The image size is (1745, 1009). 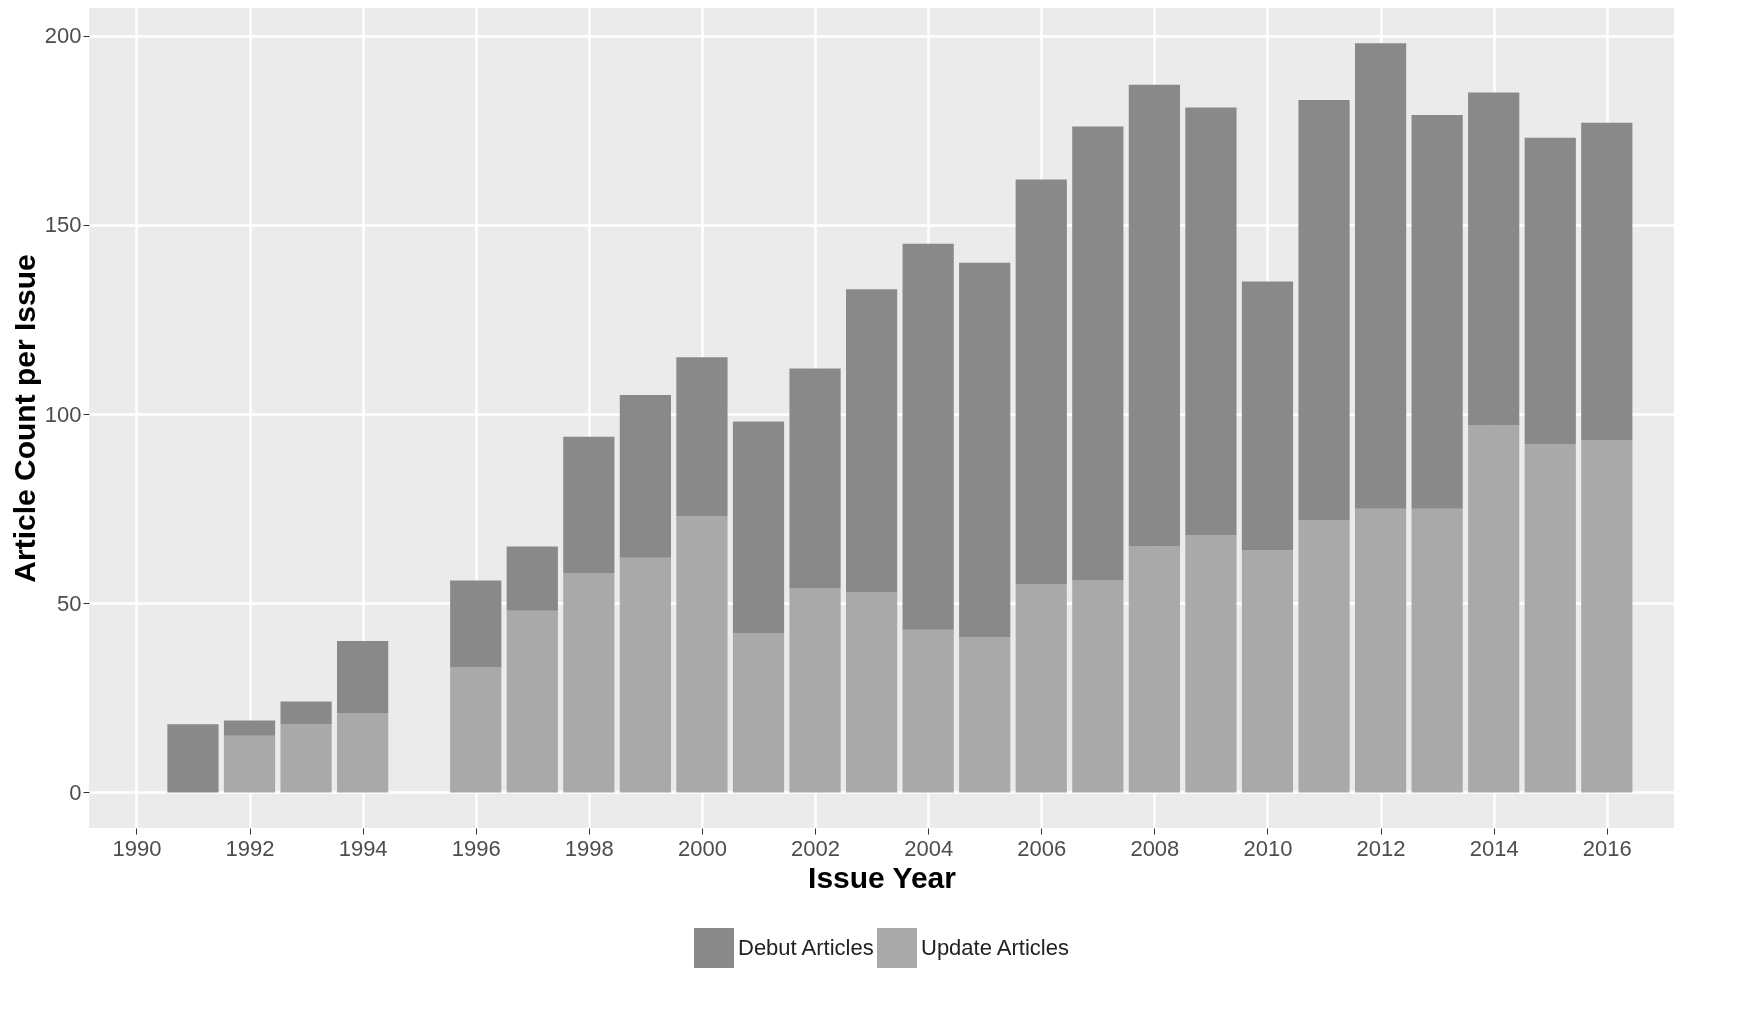 What do you see at coordinates (69, 603) in the screenshot?
I see `y-tick-label: 50` at bounding box center [69, 603].